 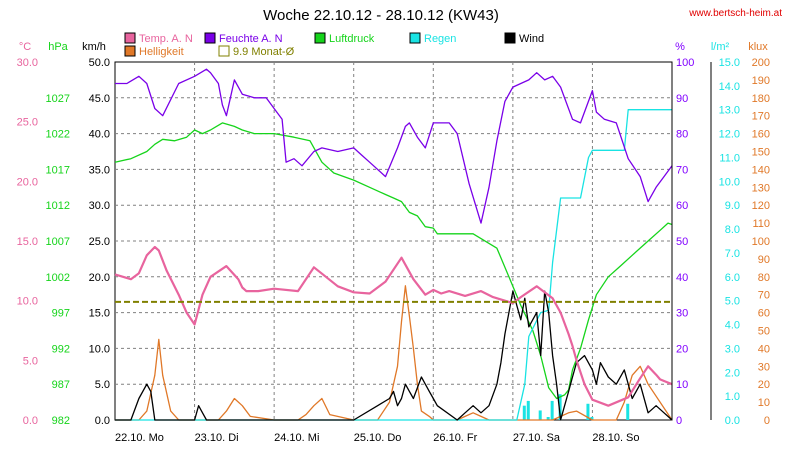 I want to click on chart-title: Woche 22.10.12 - 28.10.12 (KW43), so click(x=381, y=15).